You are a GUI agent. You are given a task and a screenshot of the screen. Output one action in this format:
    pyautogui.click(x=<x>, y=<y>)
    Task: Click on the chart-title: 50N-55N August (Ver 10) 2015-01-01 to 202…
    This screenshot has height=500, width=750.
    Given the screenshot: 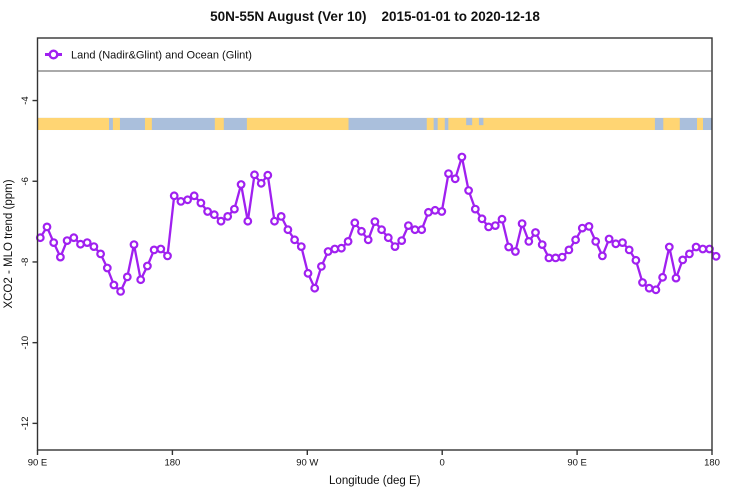 What is the action you would take?
    pyautogui.click(x=375, y=16)
    